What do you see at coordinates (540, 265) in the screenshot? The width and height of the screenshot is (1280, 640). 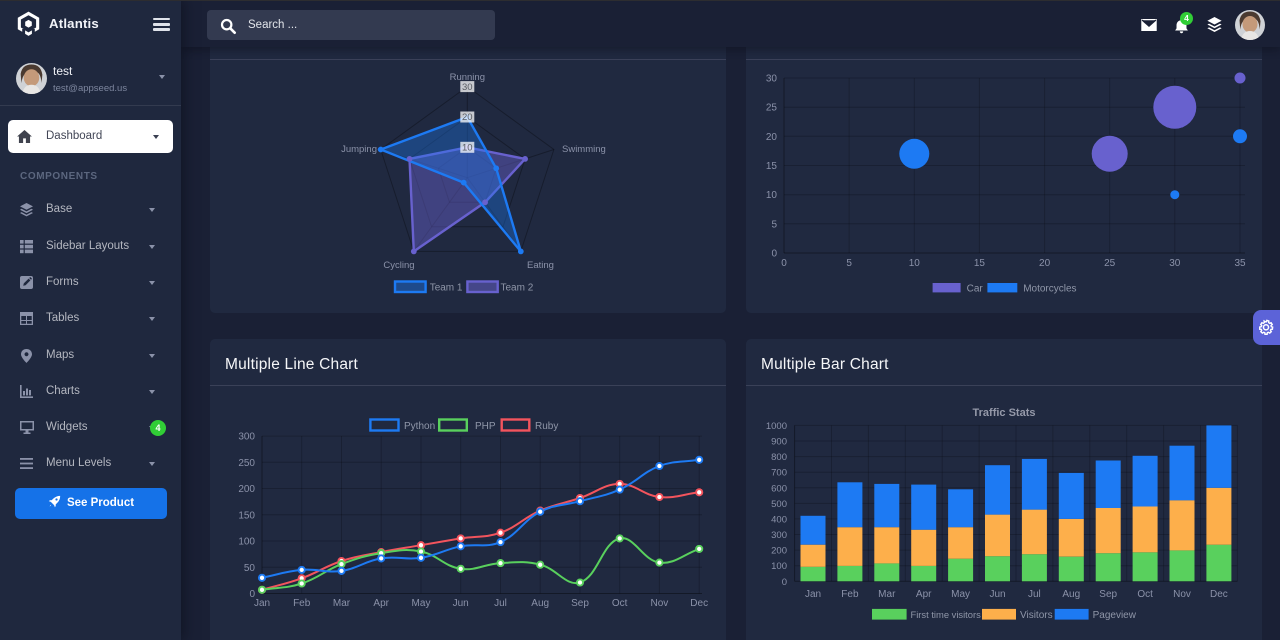 I see `svg-text: Eating` at bounding box center [540, 265].